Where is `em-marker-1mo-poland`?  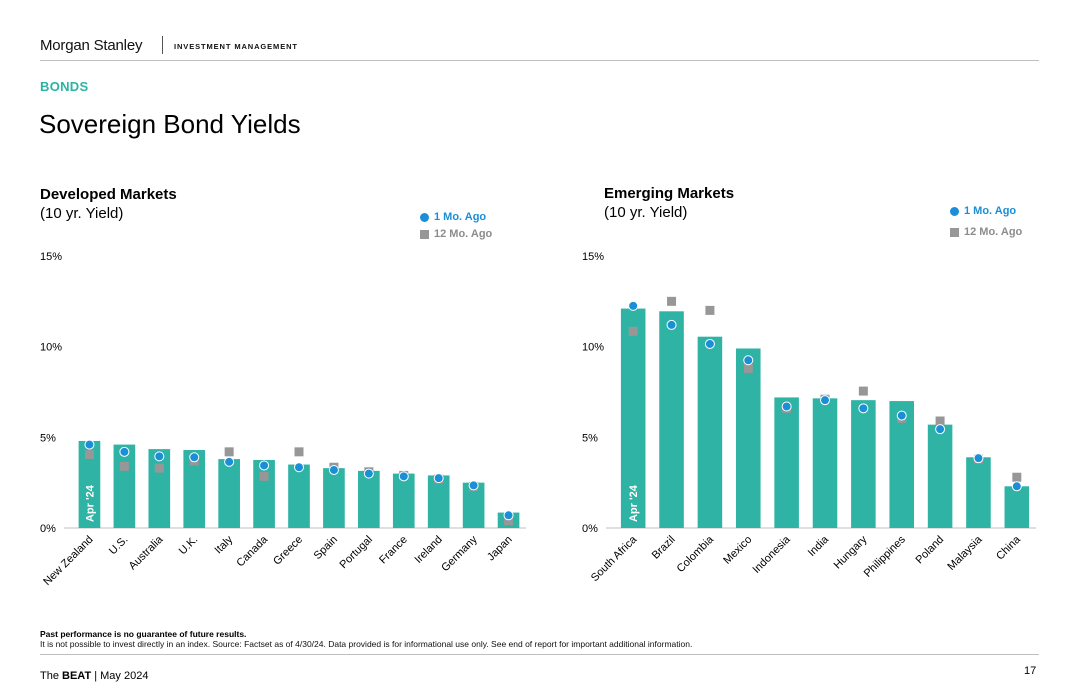 em-marker-1mo-poland is located at coordinates (940, 429).